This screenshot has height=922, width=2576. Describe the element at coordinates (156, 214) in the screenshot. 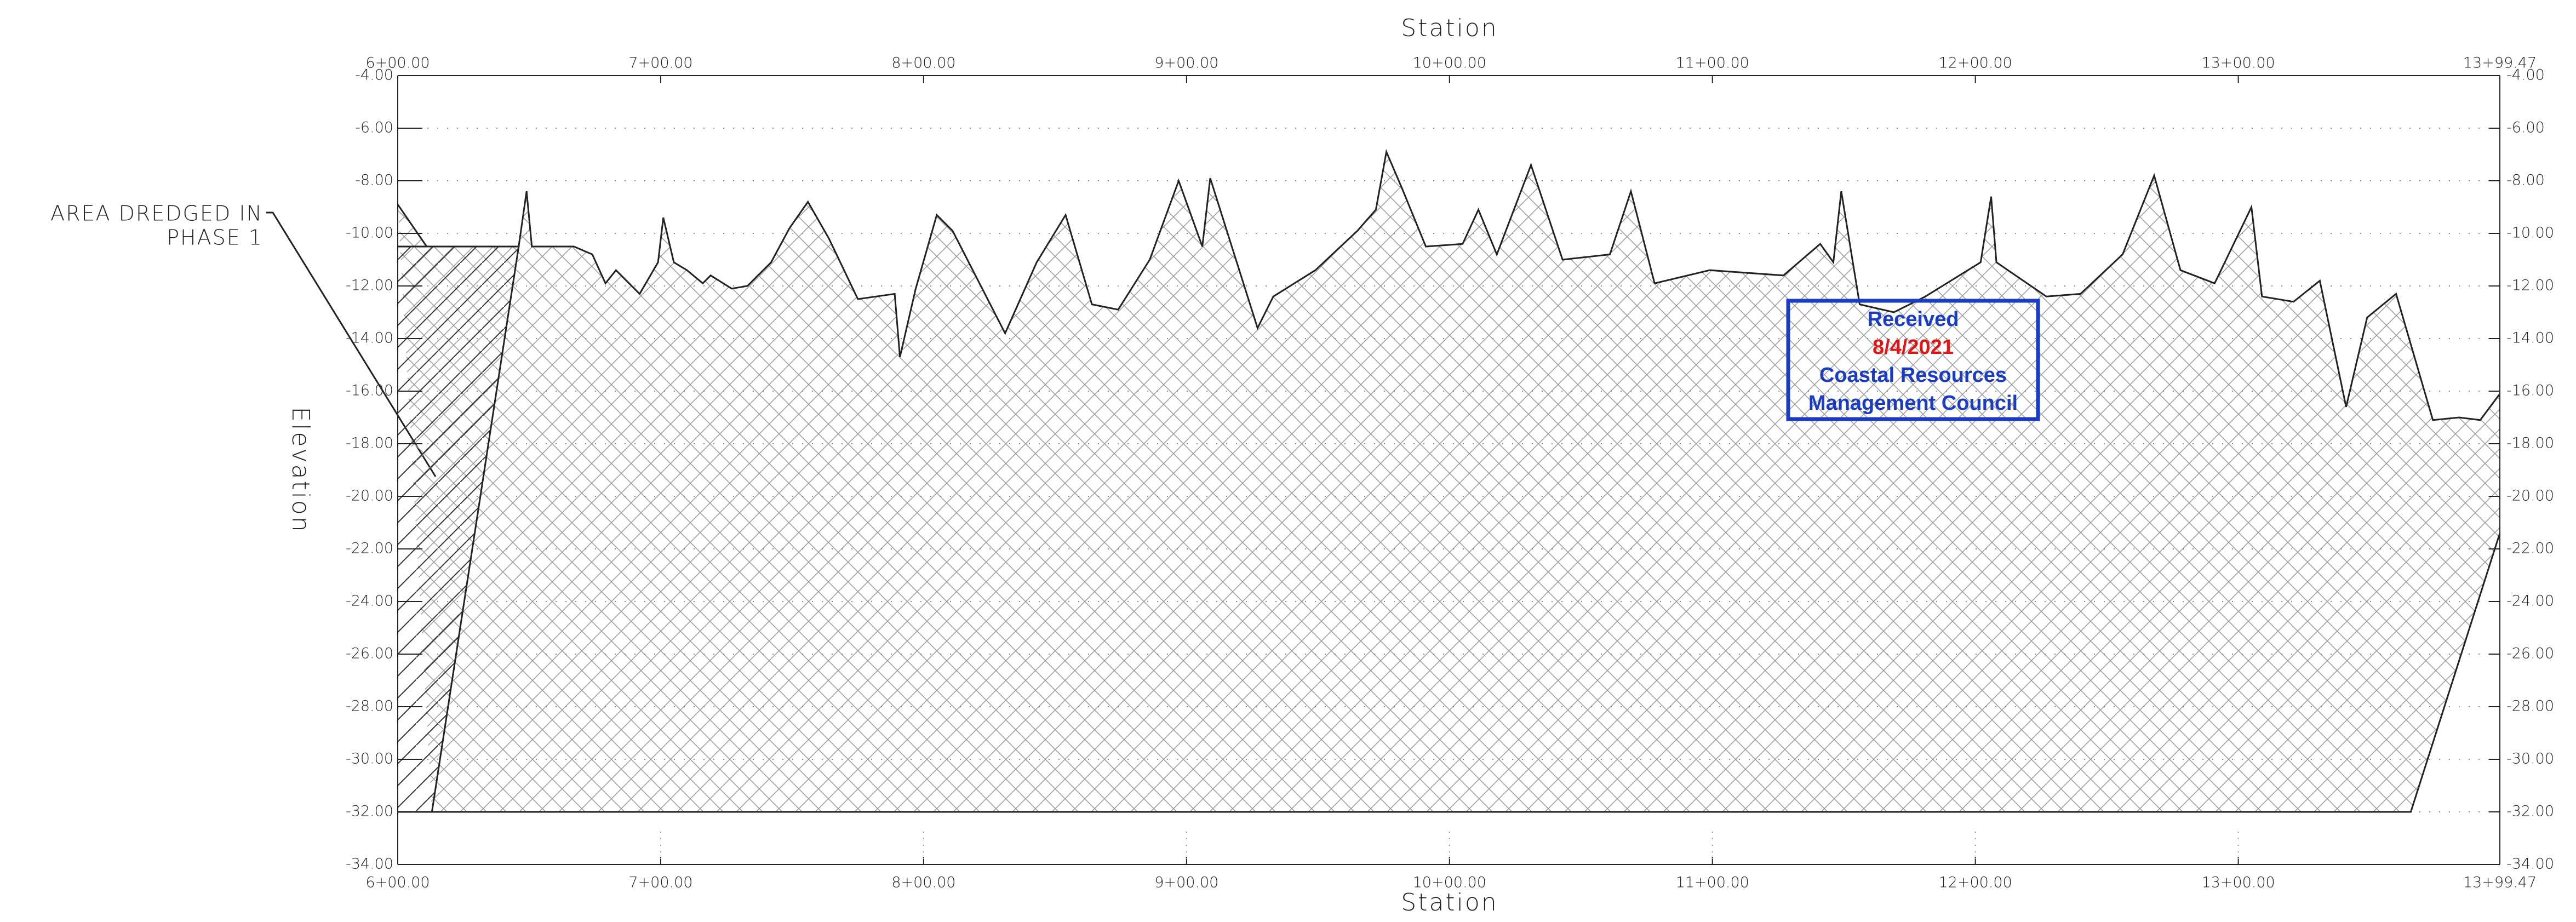

I see `annotation: AREA DREDGED IN` at that location.